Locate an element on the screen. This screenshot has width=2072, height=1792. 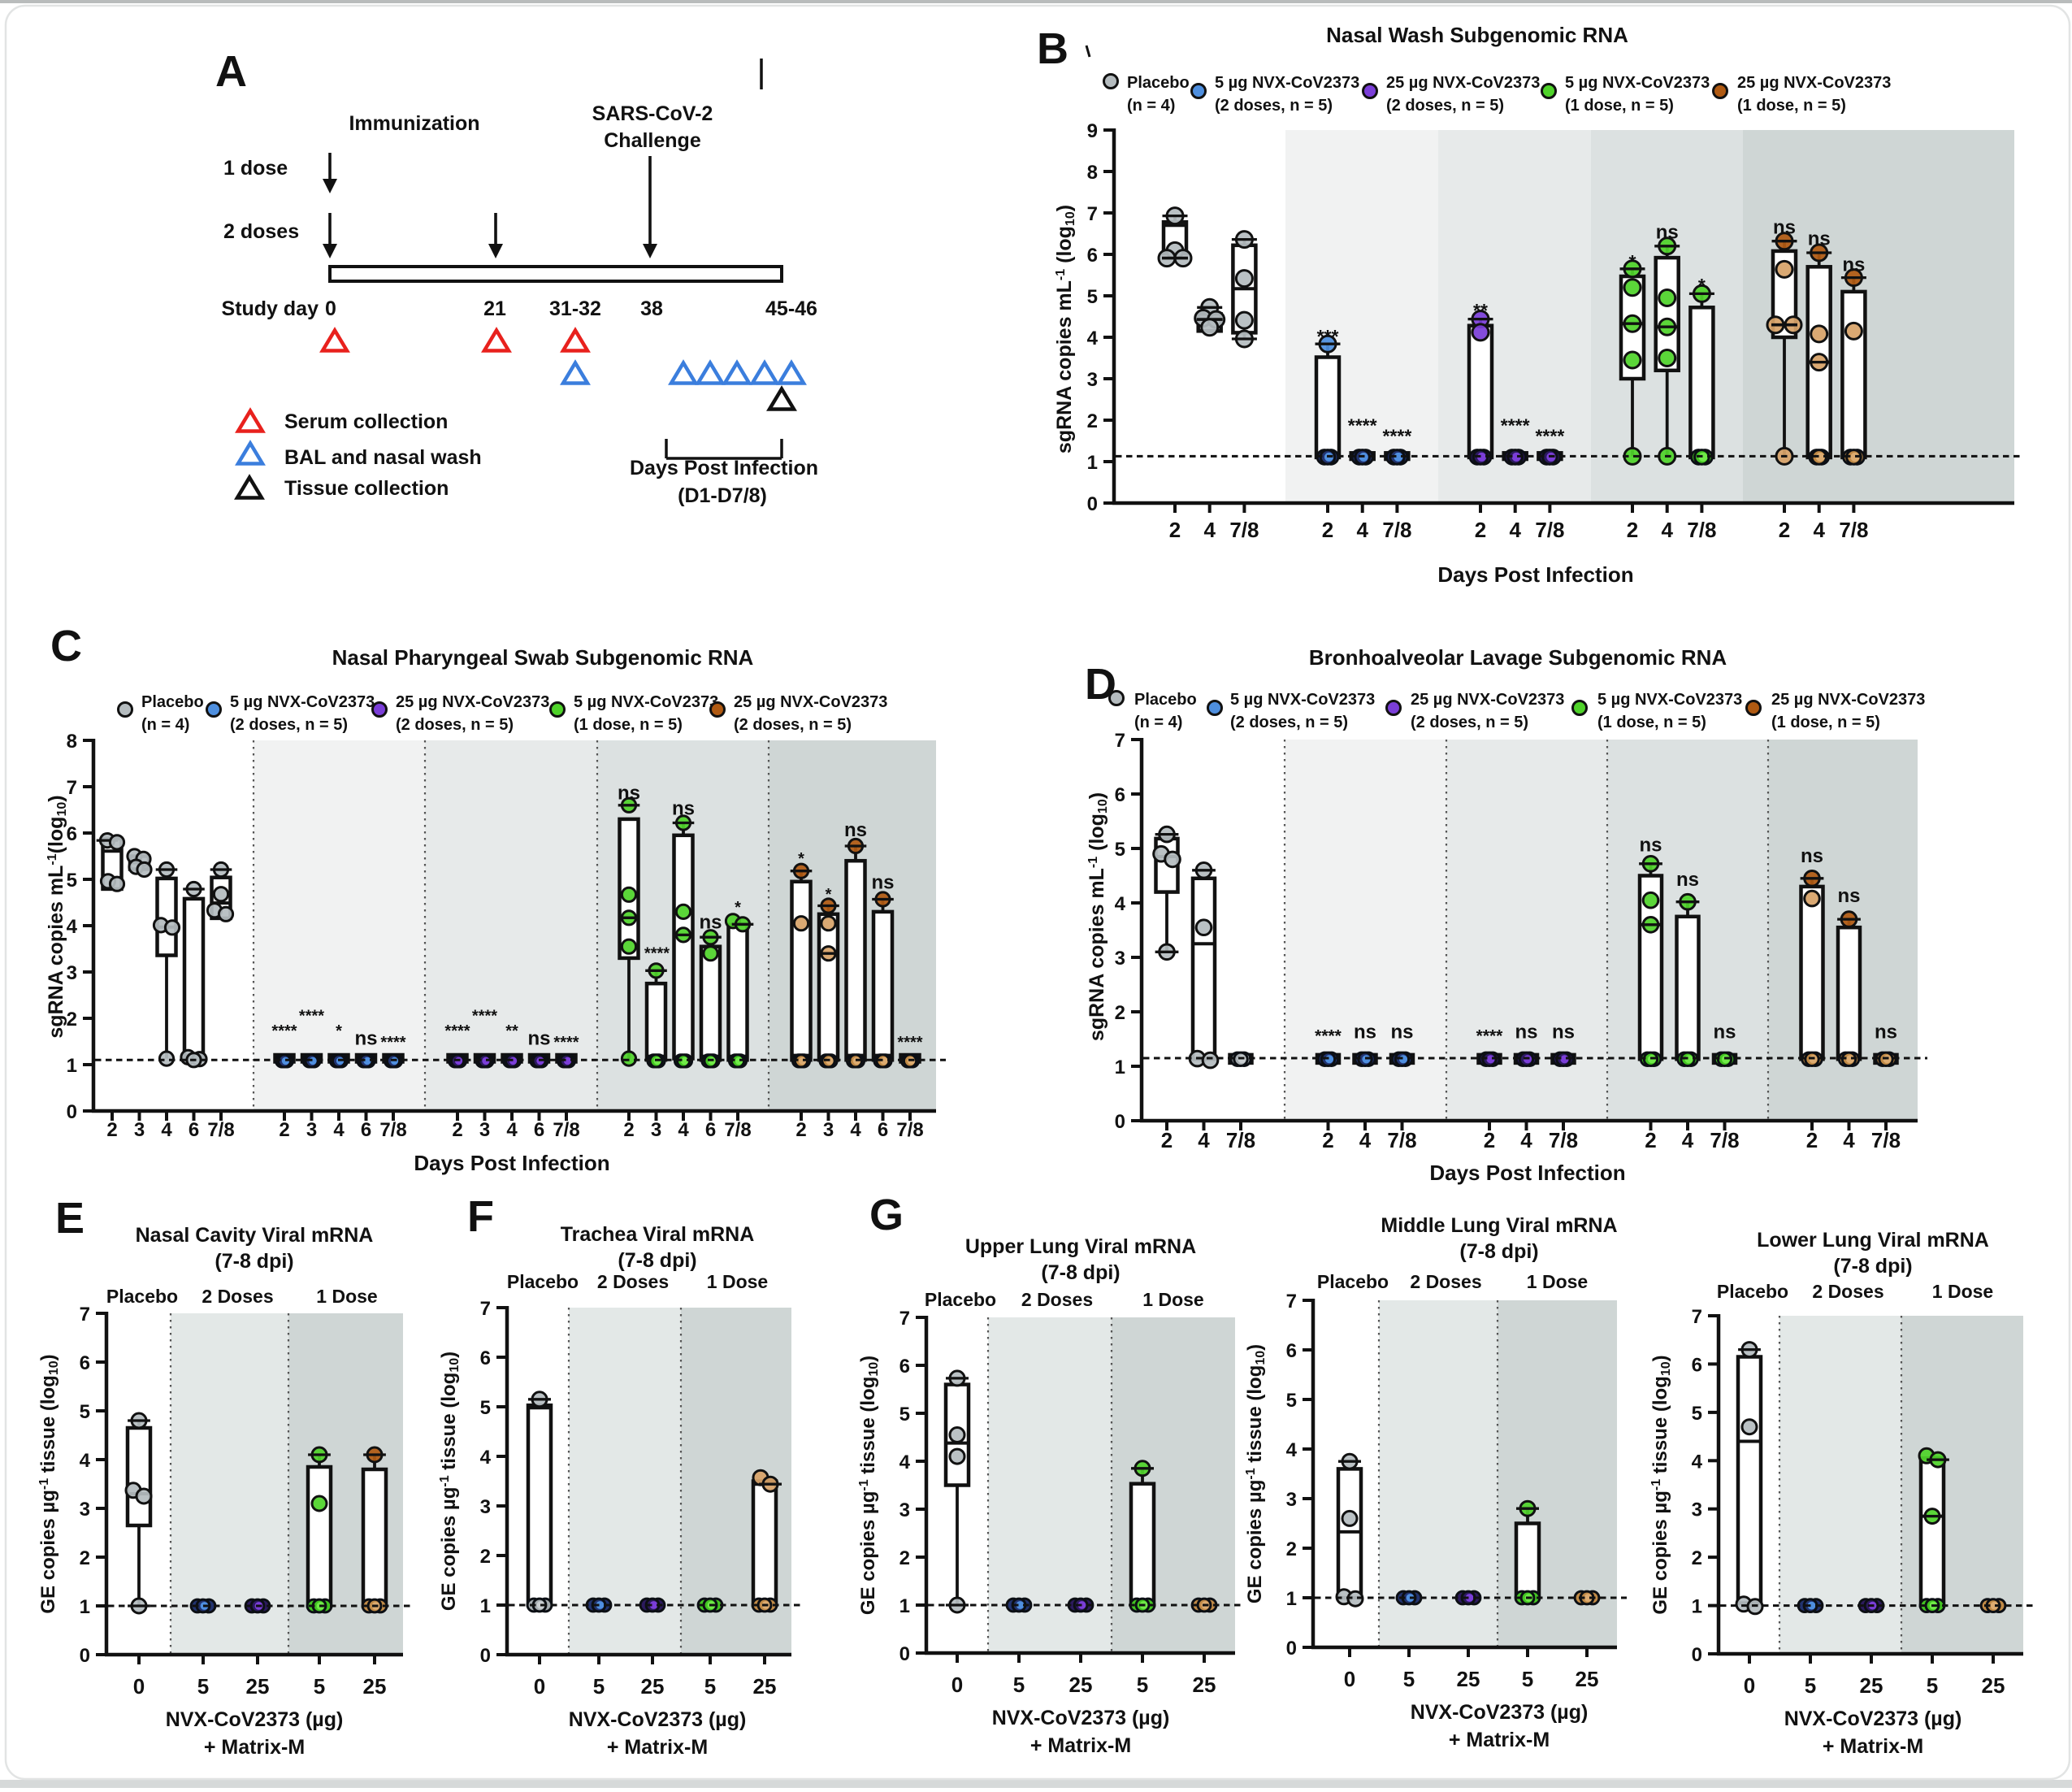
svg-text: Middle Lung Viral mRNA is located at coordinates (1499, 1225).